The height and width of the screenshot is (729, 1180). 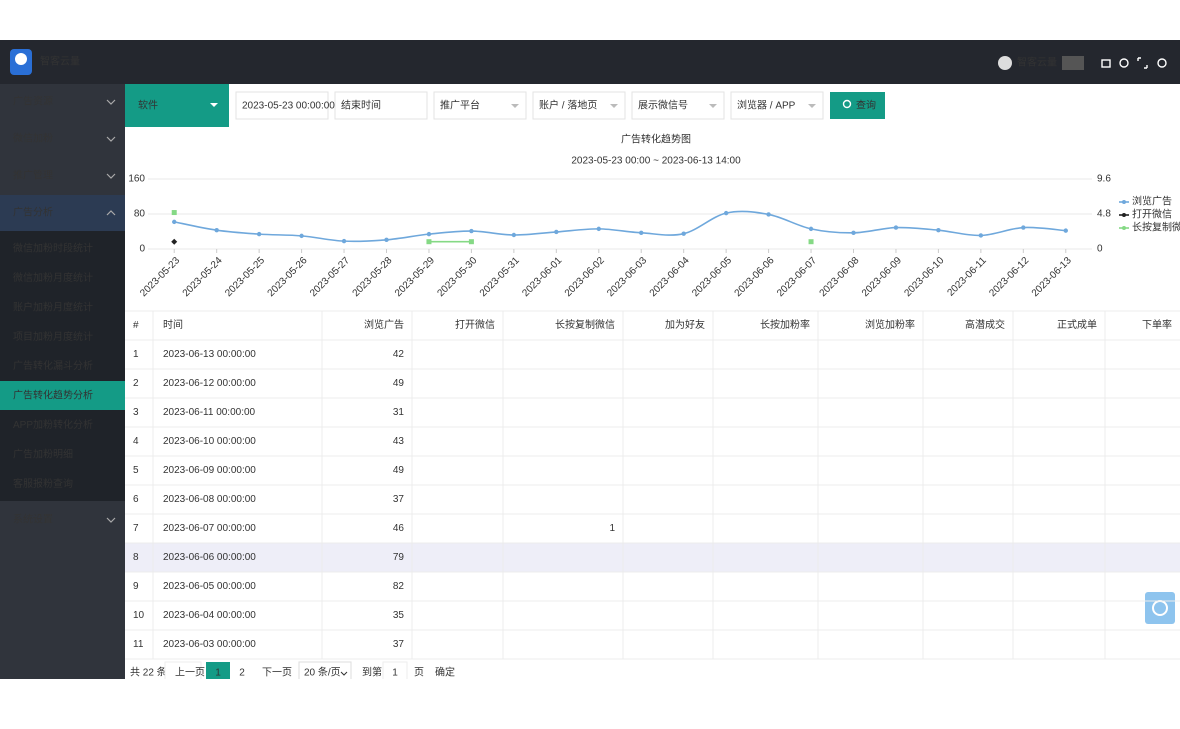 What do you see at coordinates (242, 673) in the screenshot?
I see `page-number: 2` at bounding box center [242, 673].